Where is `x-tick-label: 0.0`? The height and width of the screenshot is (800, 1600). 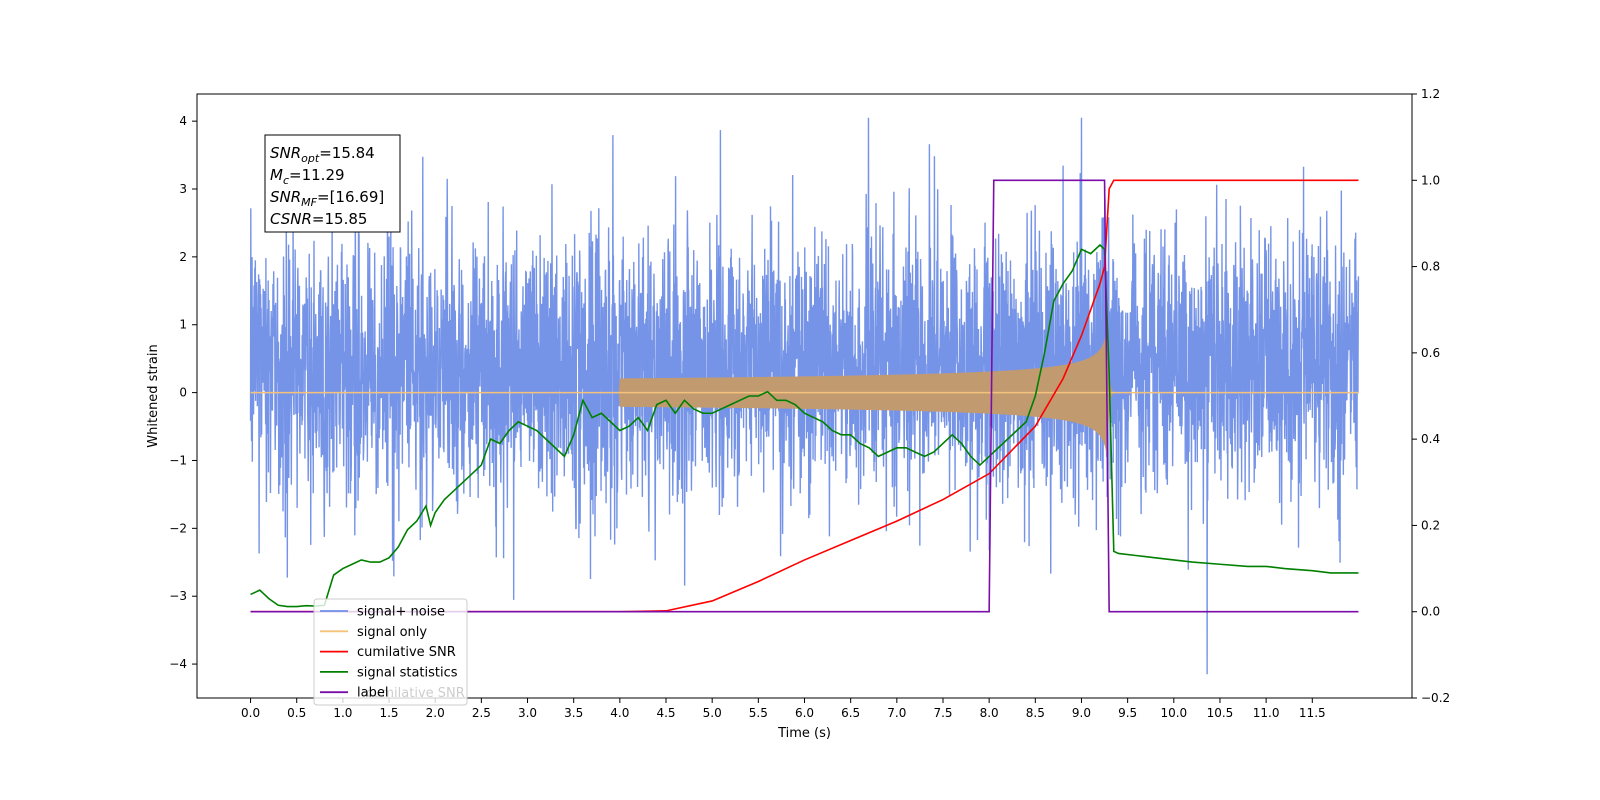
x-tick-label: 0.0 is located at coordinates (250, 713).